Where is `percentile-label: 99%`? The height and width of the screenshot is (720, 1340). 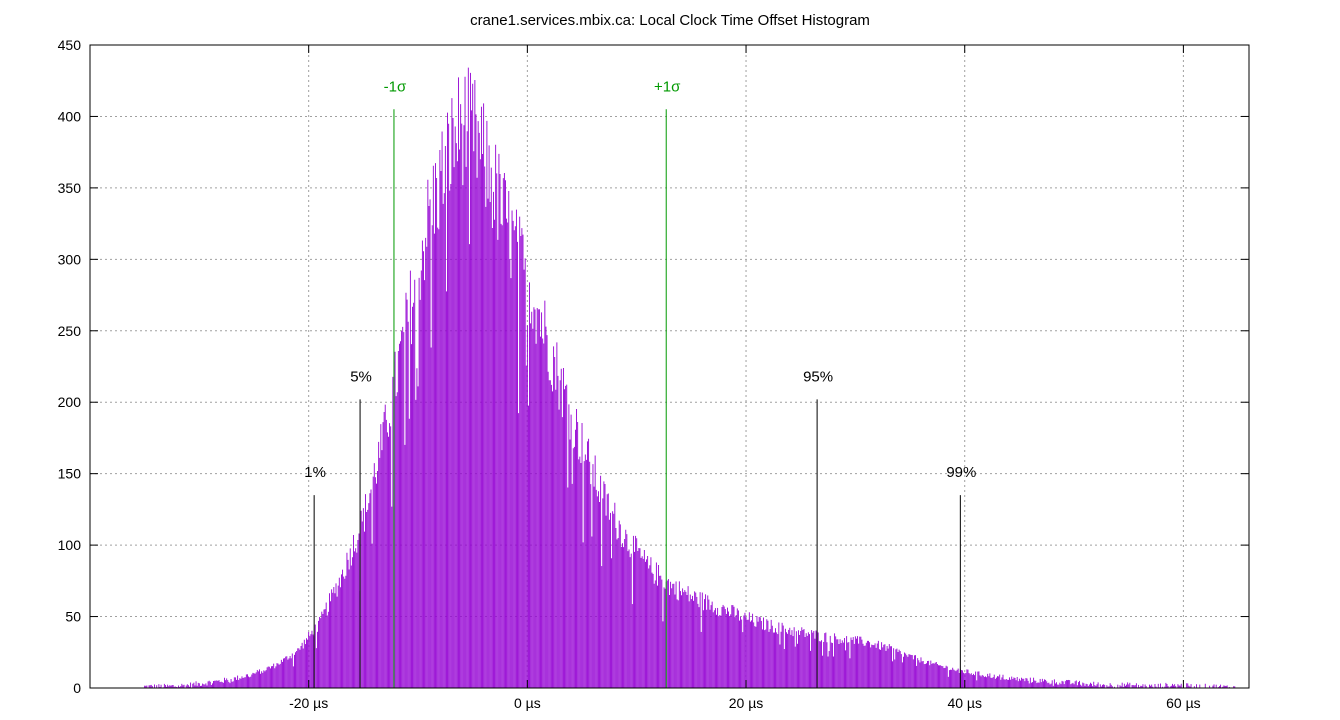
percentile-label: 99% is located at coordinates (961, 472).